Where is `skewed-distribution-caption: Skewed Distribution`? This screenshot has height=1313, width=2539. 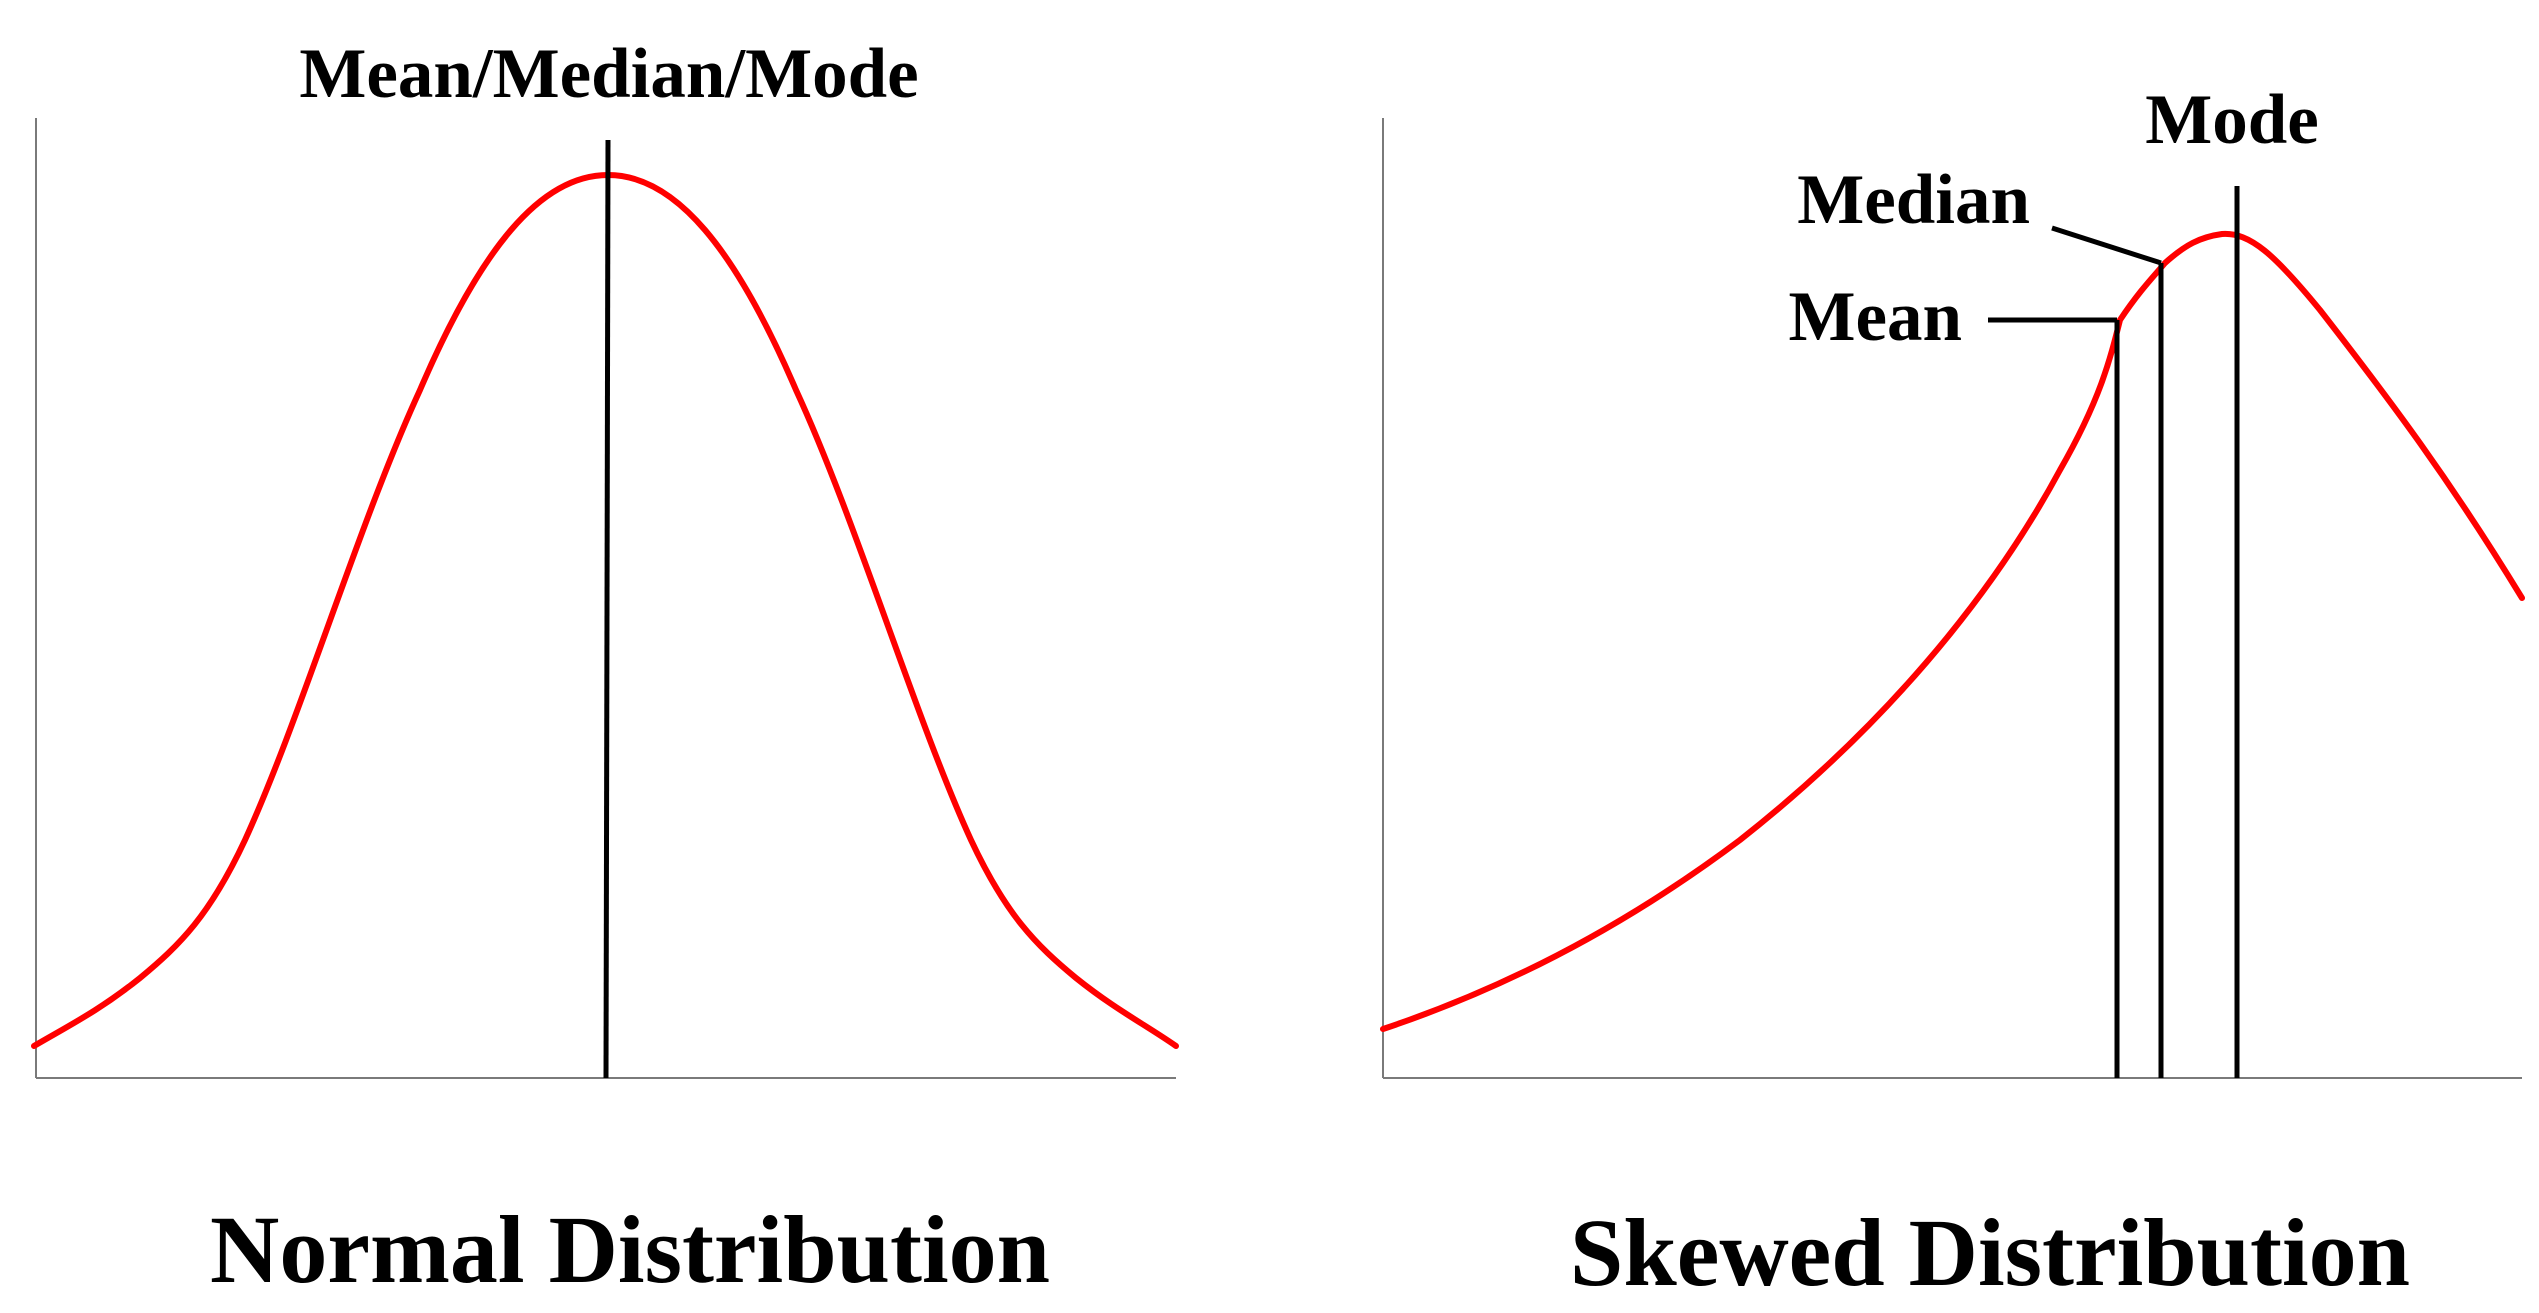
skewed-distribution-caption: Skewed Distribution is located at coordinates (1990, 1252).